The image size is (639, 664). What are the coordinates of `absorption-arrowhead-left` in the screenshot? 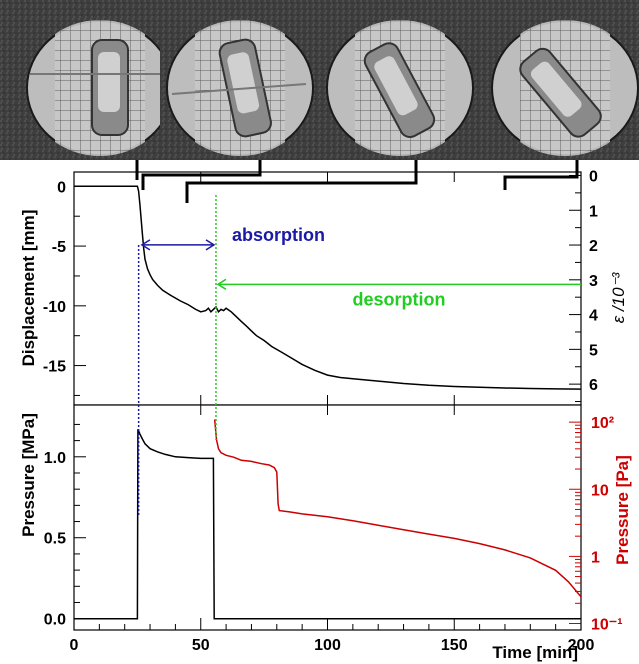 It's located at (145, 245).